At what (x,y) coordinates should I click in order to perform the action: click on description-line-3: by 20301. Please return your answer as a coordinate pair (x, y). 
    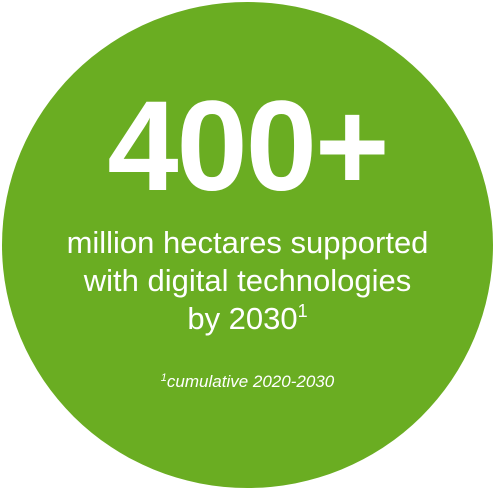
    Looking at the image, I should click on (247, 319).